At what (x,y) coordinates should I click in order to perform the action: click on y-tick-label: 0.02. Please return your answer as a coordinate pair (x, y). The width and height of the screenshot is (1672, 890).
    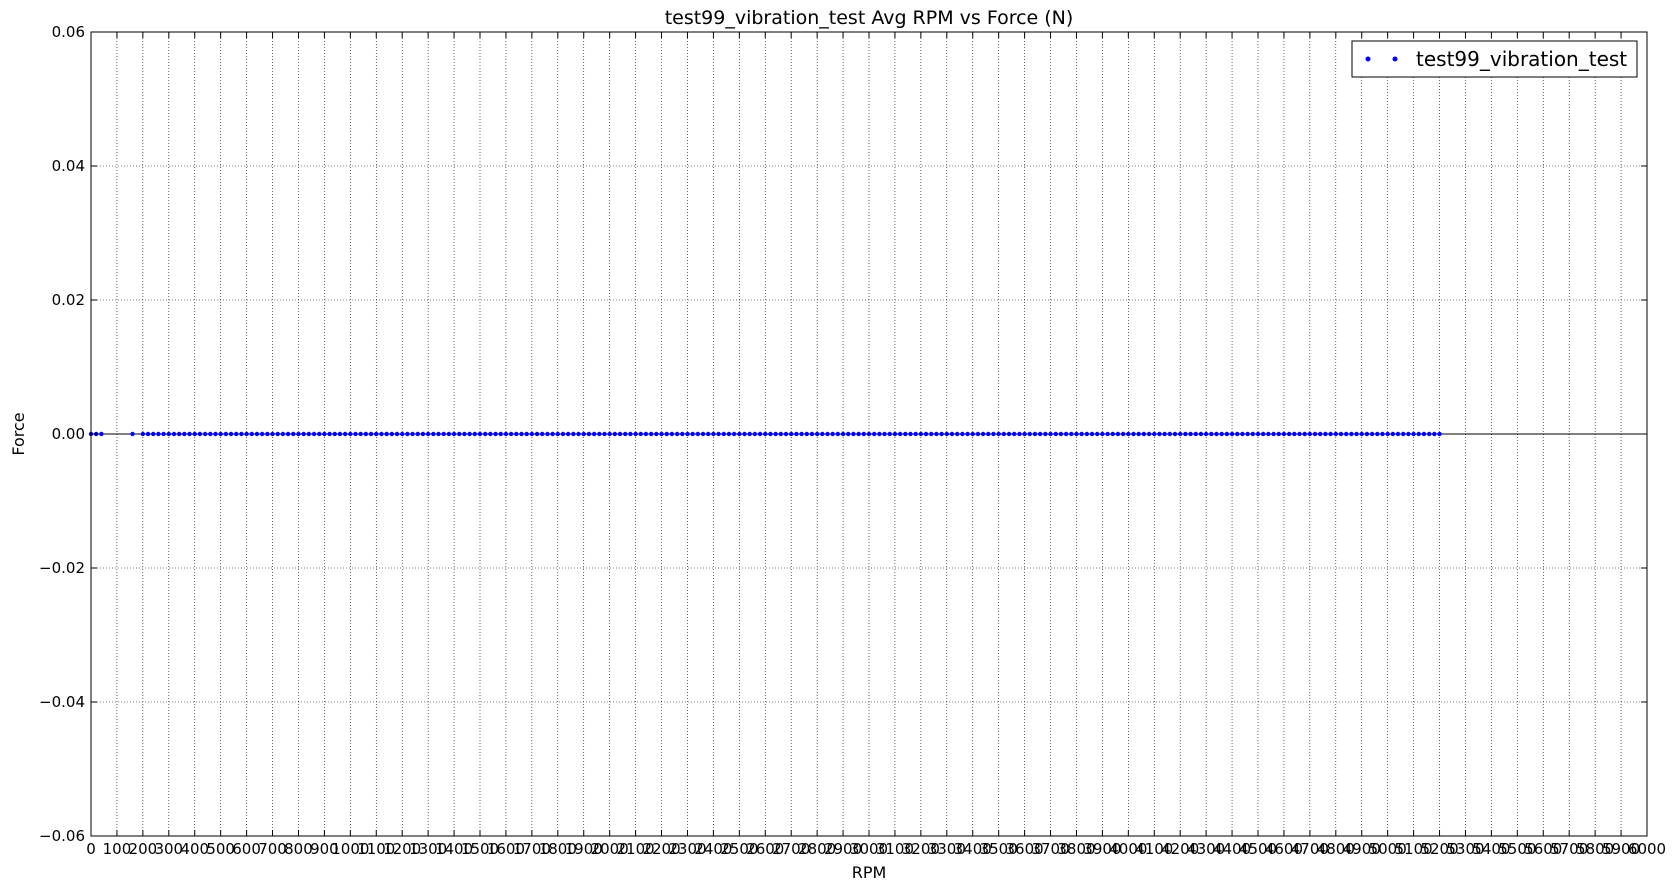
    Looking at the image, I should click on (68, 300).